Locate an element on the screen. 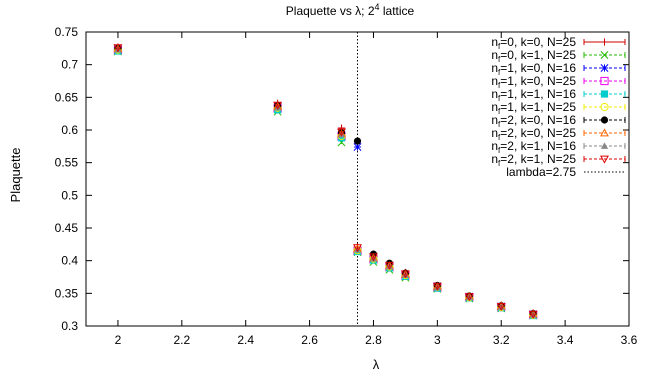 The image size is (657, 376). legend-entry-label: nf=1, k=1, N=25 is located at coordinates (533, 108).